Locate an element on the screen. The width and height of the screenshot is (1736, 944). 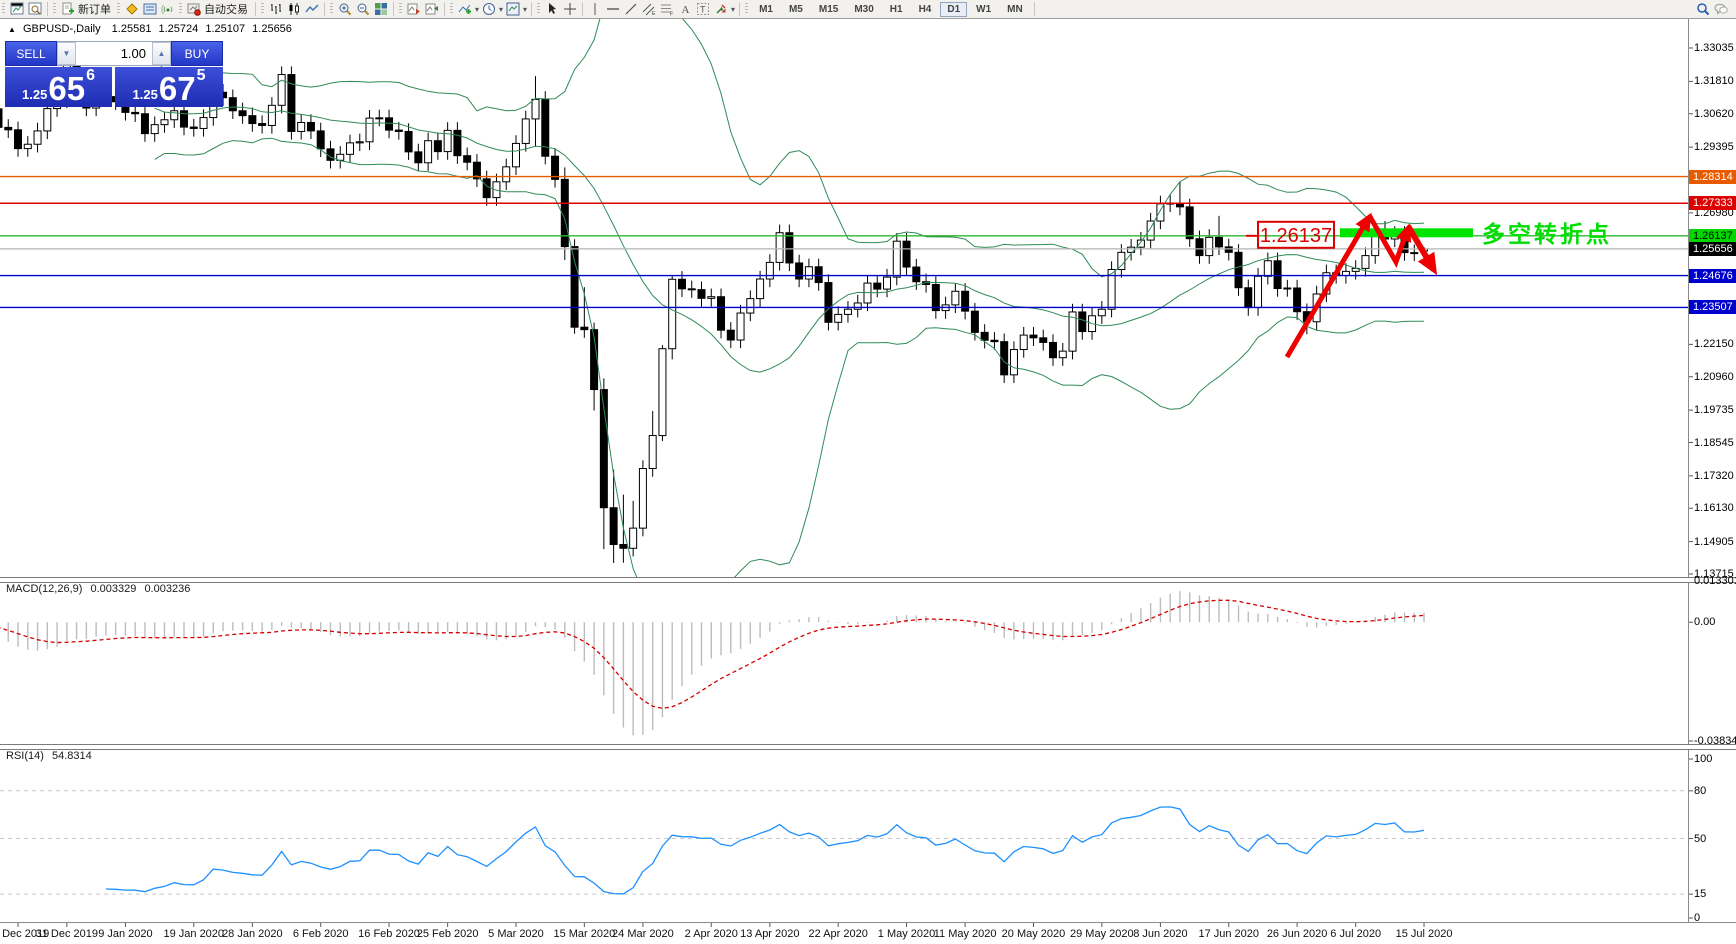
line-chart-type-icon is located at coordinates (312, 9).